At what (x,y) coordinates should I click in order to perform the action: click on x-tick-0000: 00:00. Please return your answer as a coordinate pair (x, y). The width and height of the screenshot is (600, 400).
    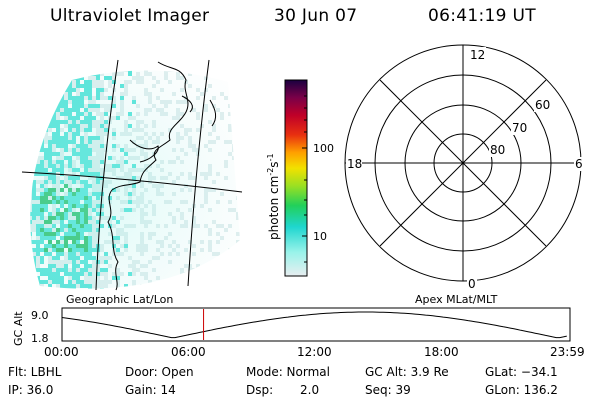
    Looking at the image, I should click on (61, 352).